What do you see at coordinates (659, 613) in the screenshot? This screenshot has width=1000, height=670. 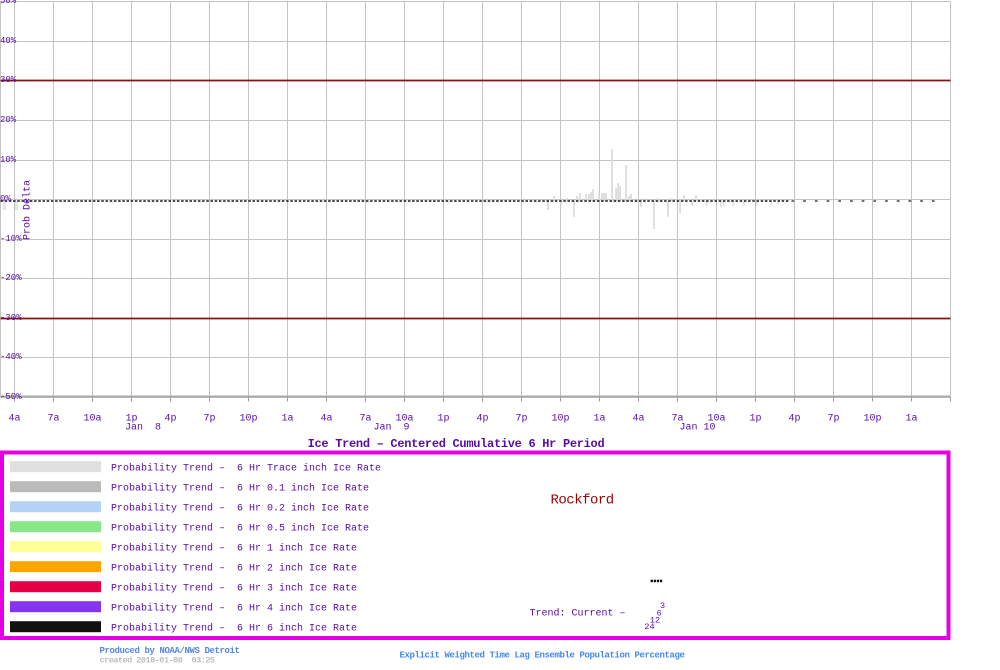 I see `svg-text: 6` at bounding box center [659, 613].